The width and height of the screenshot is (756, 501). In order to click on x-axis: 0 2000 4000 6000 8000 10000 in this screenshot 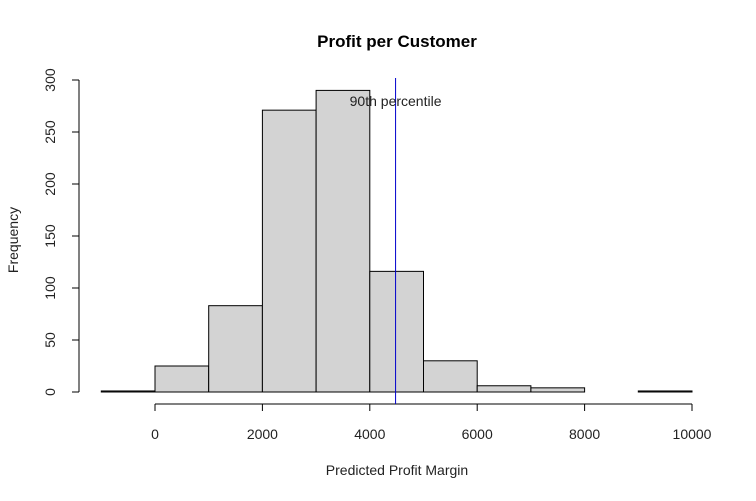, I will do `click(431, 422)`.